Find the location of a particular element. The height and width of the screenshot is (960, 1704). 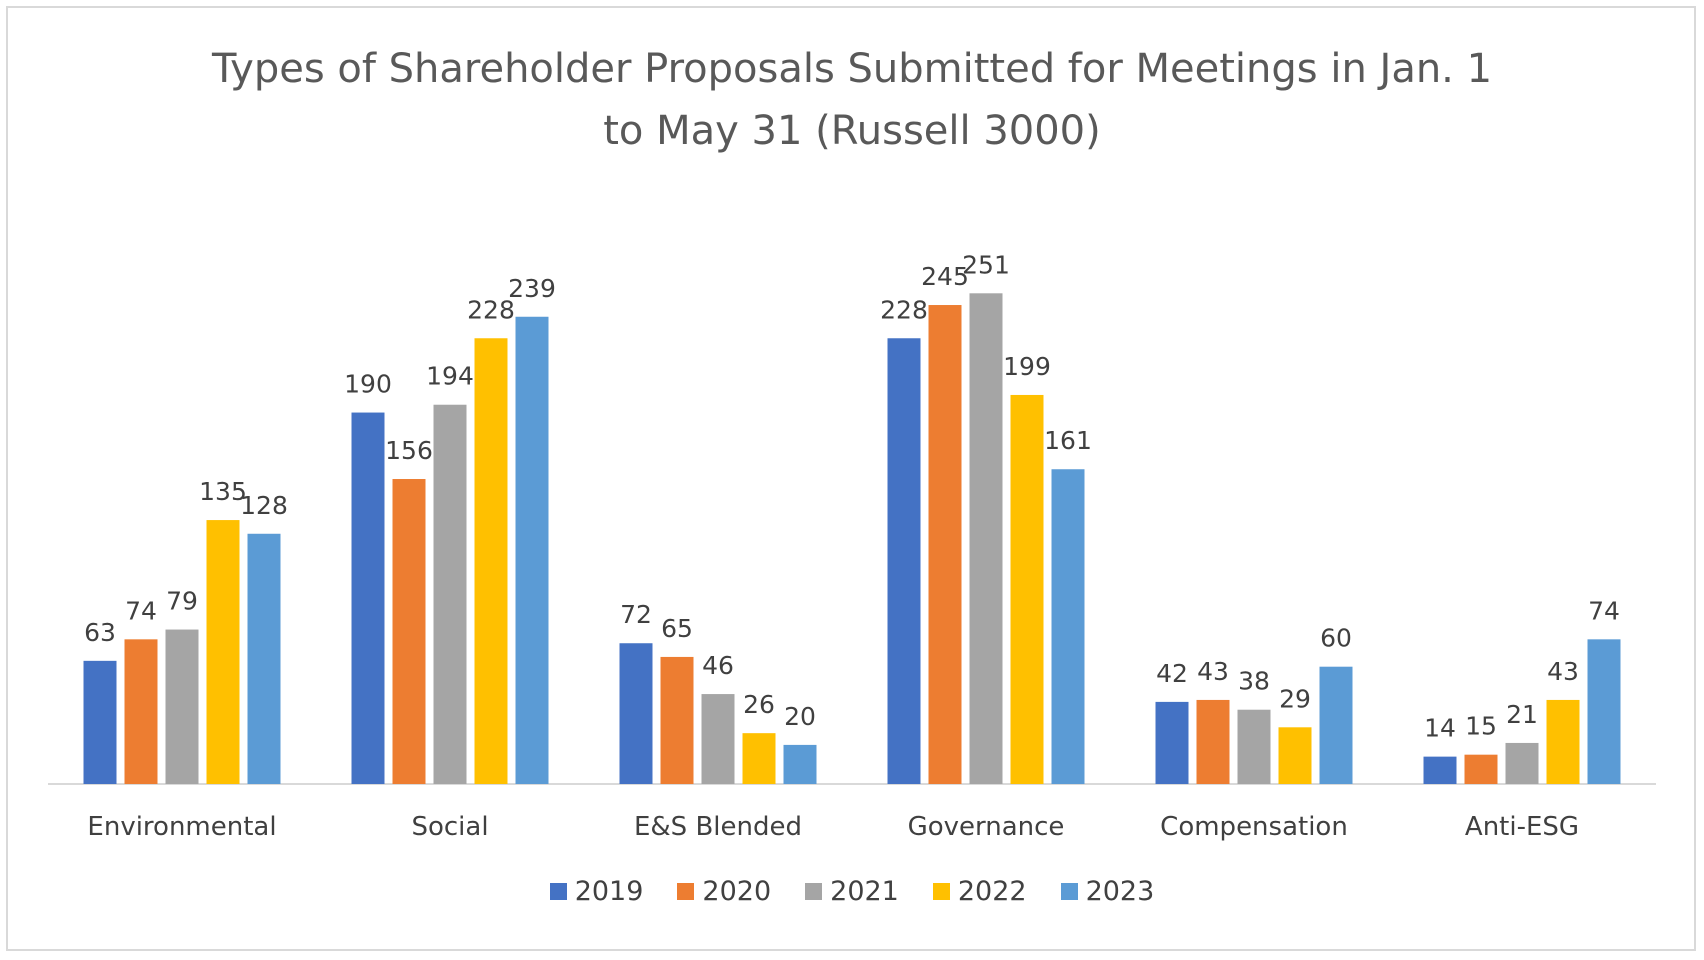

legend-label: 2019 is located at coordinates (609, 891).